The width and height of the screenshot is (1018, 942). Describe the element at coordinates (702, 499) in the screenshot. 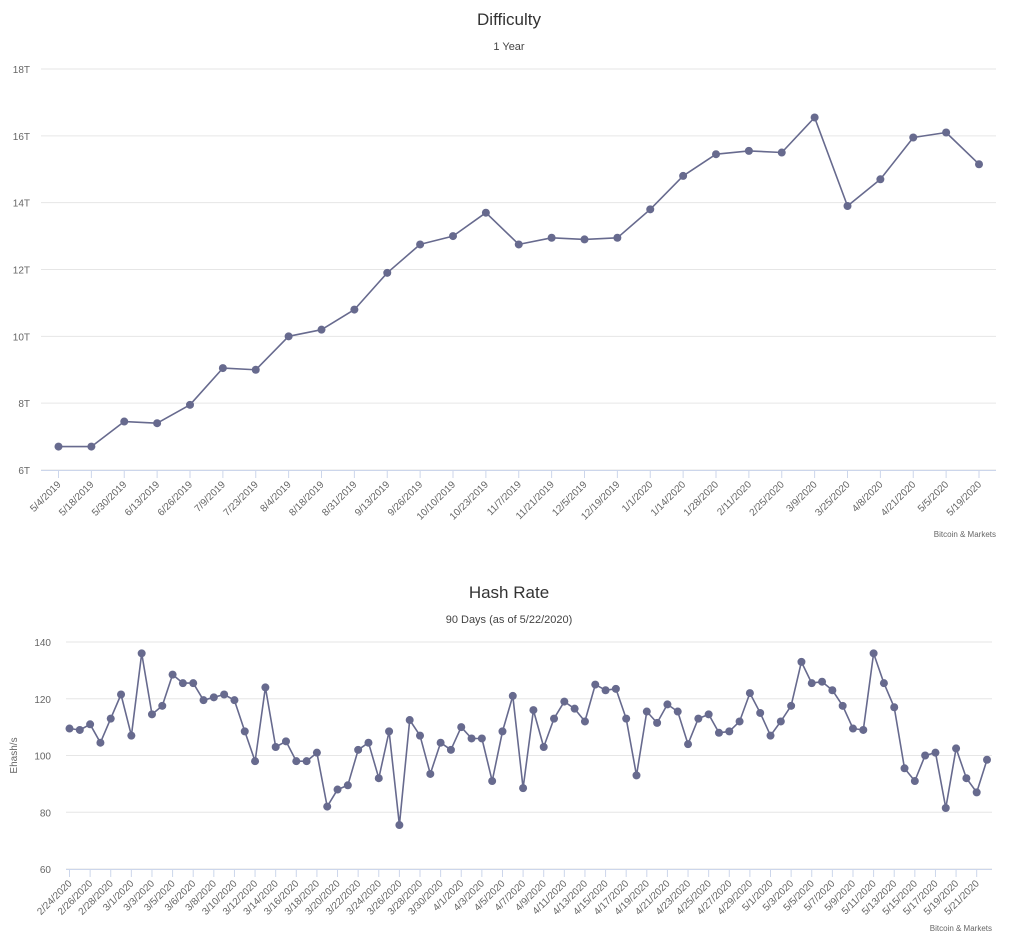

I see `difficulty-x-tick-label: 1/28/2020` at that location.